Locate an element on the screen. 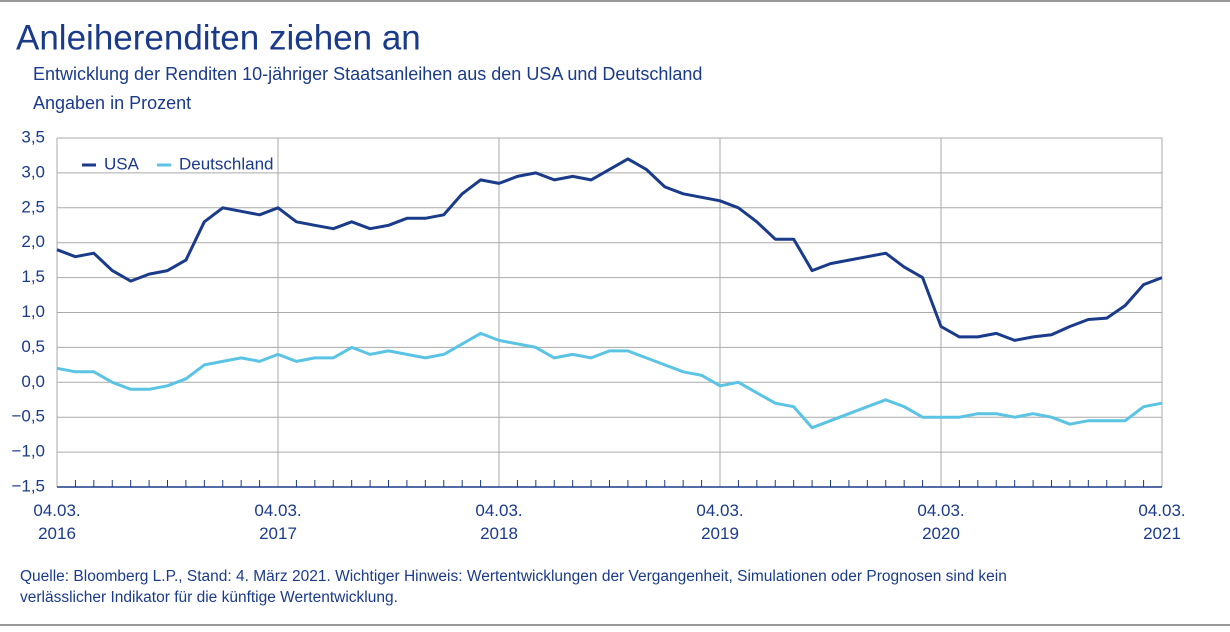 This screenshot has width=1230, height=632. x-tick-label: 04.03. 2018 is located at coordinates (498, 522).